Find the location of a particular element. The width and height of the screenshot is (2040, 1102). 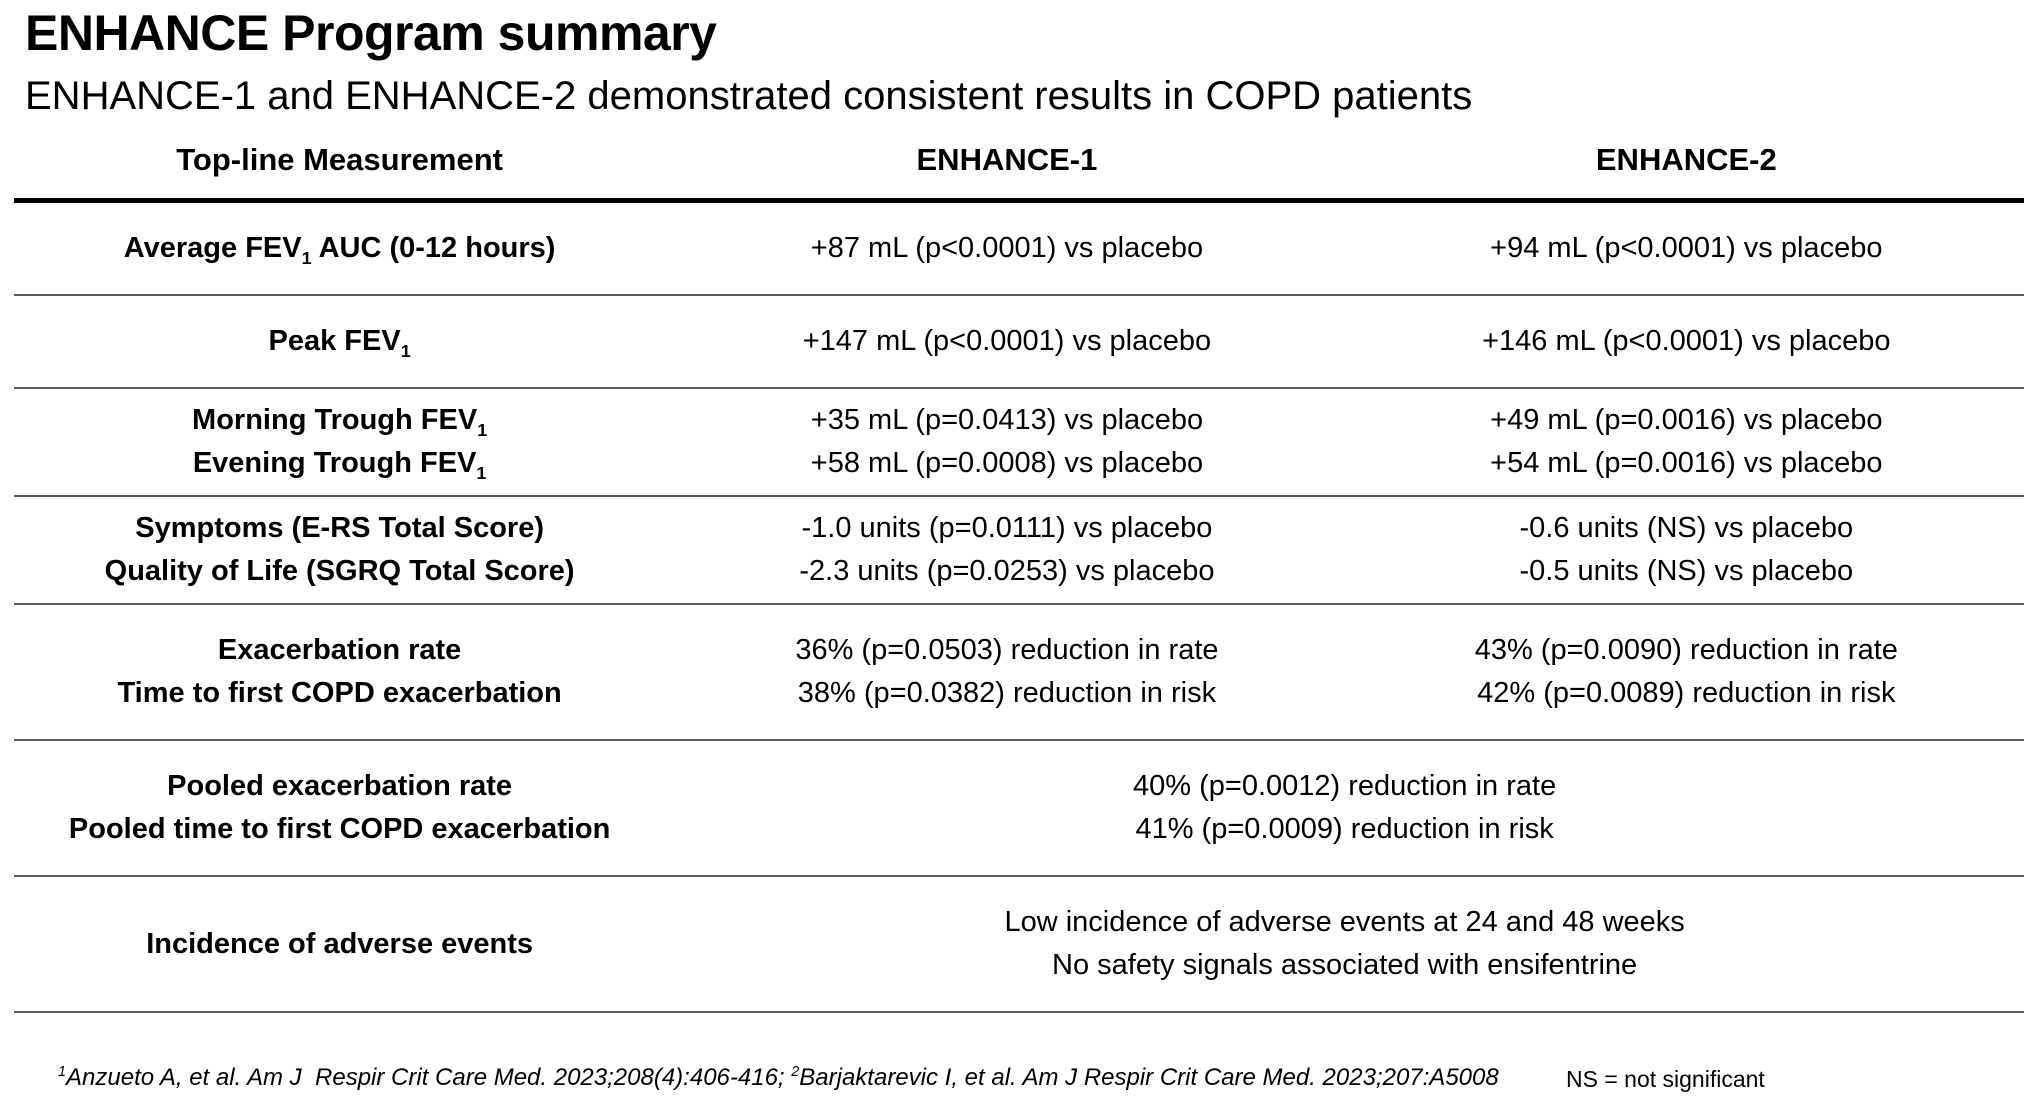

column-header-measurement: Top-line Measurement is located at coordinates (339, 159).